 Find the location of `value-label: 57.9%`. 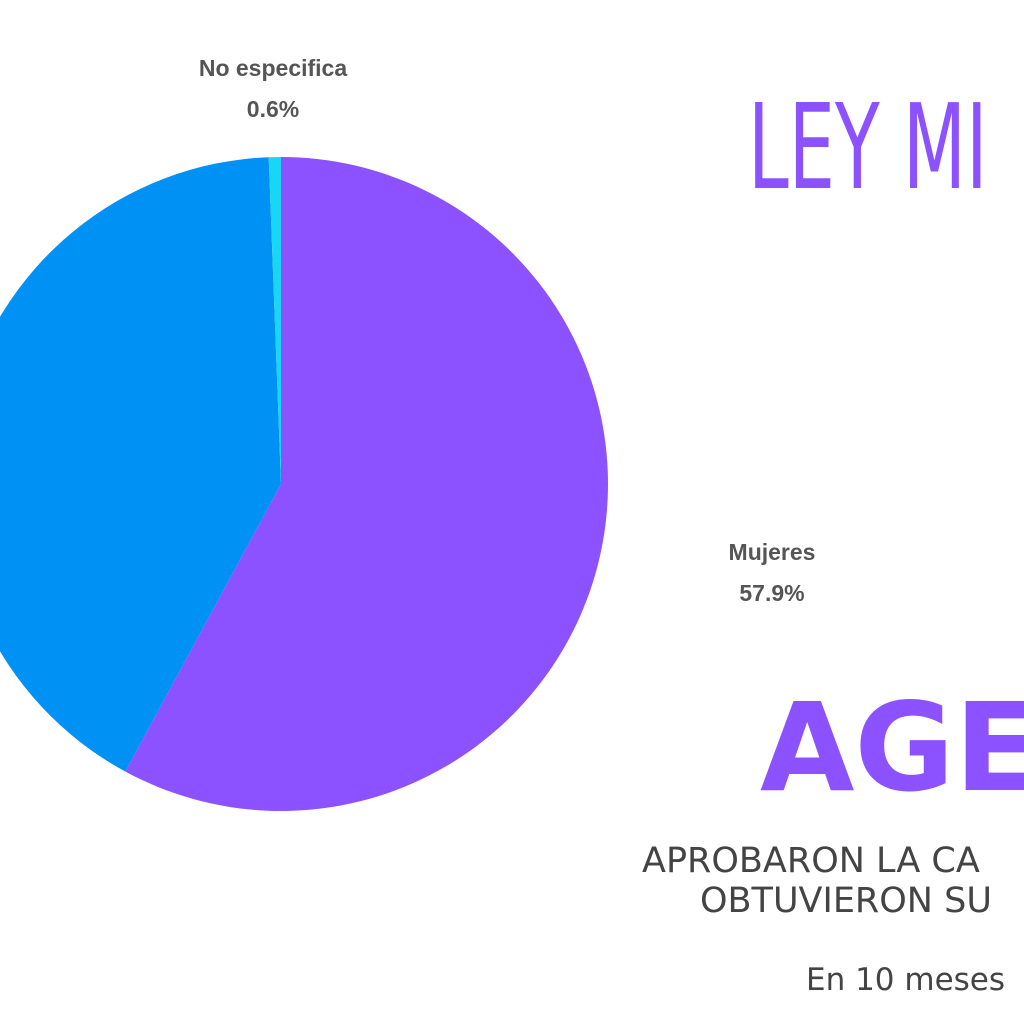

value-label: 57.9% is located at coordinates (771, 593).